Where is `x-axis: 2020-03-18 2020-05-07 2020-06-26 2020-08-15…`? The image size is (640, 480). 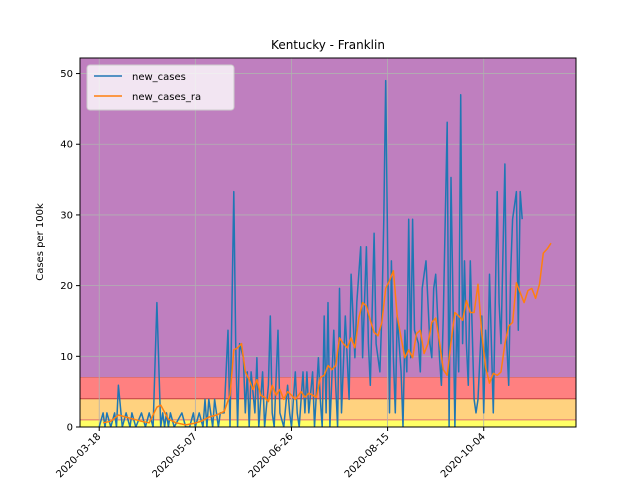
x-axis: 2020-03-18 2020-05-07 2020-06-26 2020-08-15… is located at coordinates (271, 453).